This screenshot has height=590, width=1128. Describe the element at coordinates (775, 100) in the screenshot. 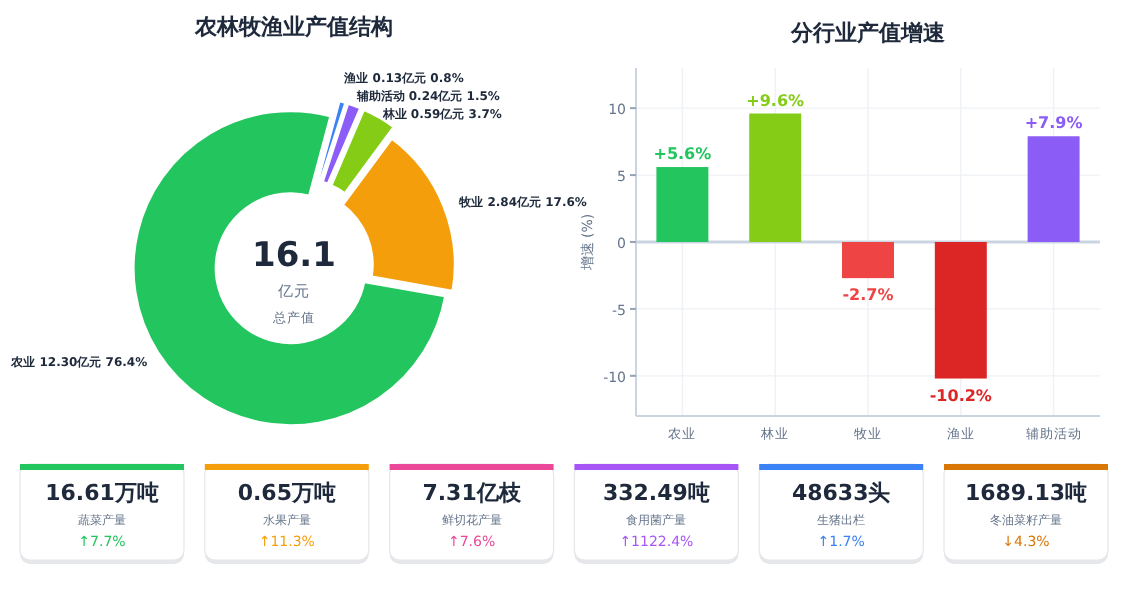

I see `data-label: +9.6%` at that location.